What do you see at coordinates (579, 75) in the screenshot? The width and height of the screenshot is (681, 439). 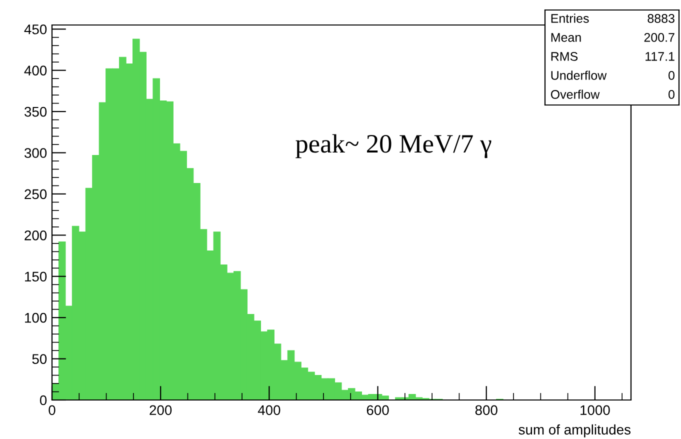 I see `annotation: Underflow` at bounding box center [579, 75].